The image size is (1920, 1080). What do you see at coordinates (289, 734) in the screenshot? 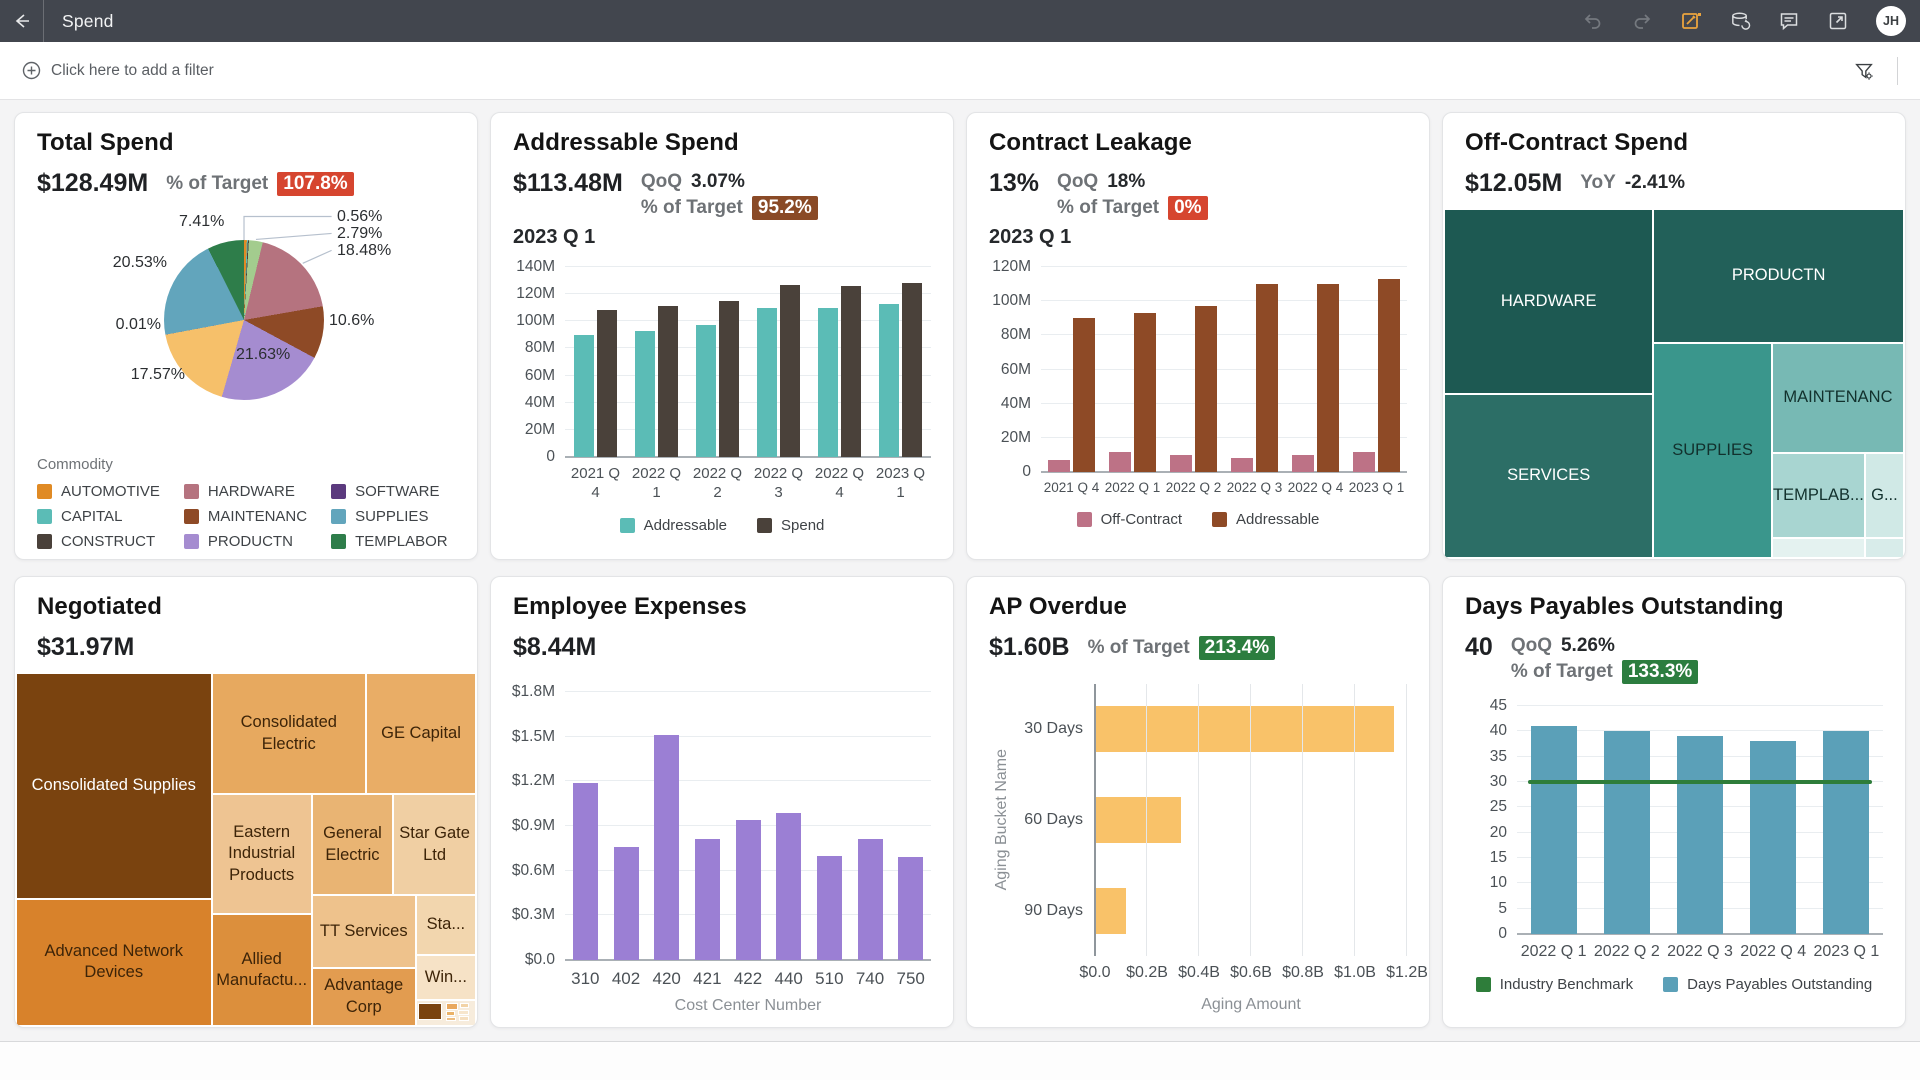
I see `treemap-cell: Consolidated Electric` at bounding box center [289, 734].